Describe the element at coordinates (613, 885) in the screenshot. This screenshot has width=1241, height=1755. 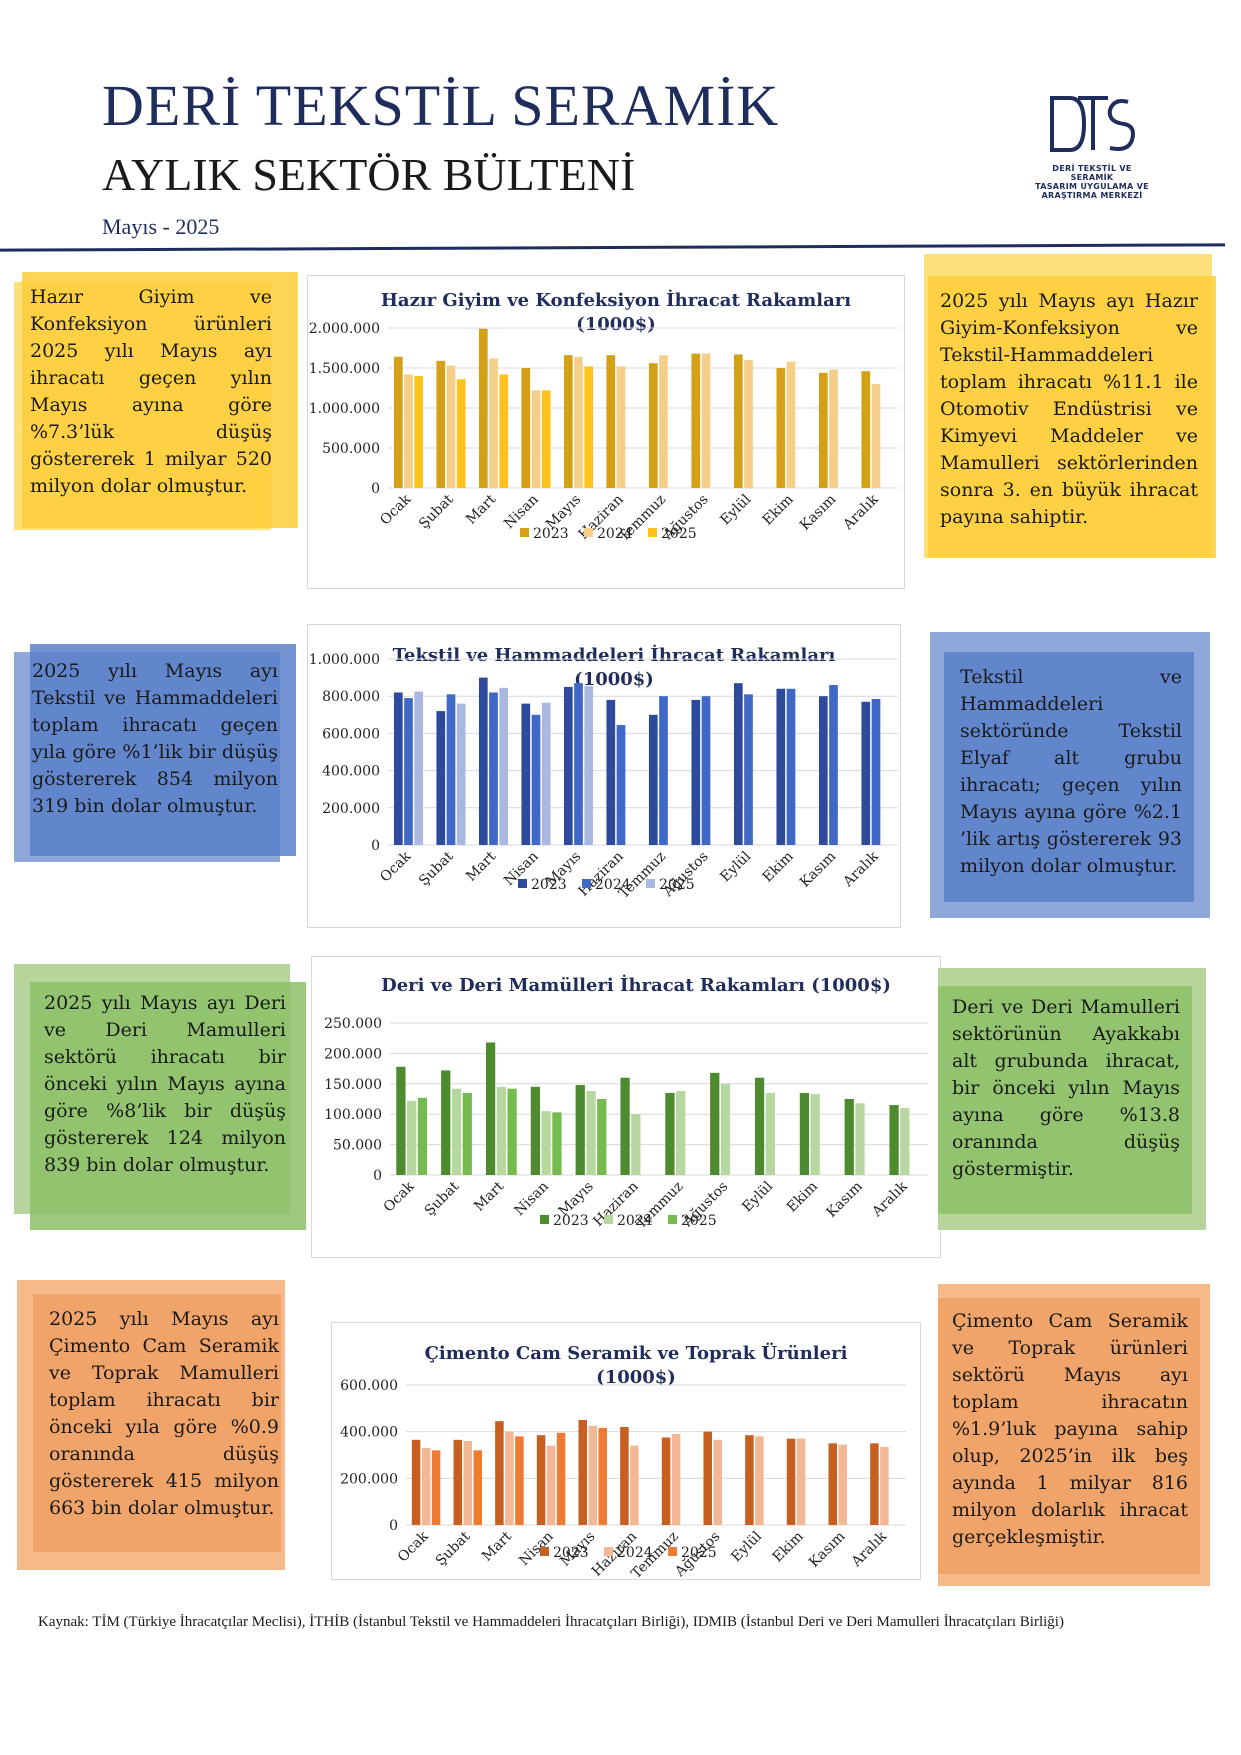
I see `legend-label: 2024` at that location.